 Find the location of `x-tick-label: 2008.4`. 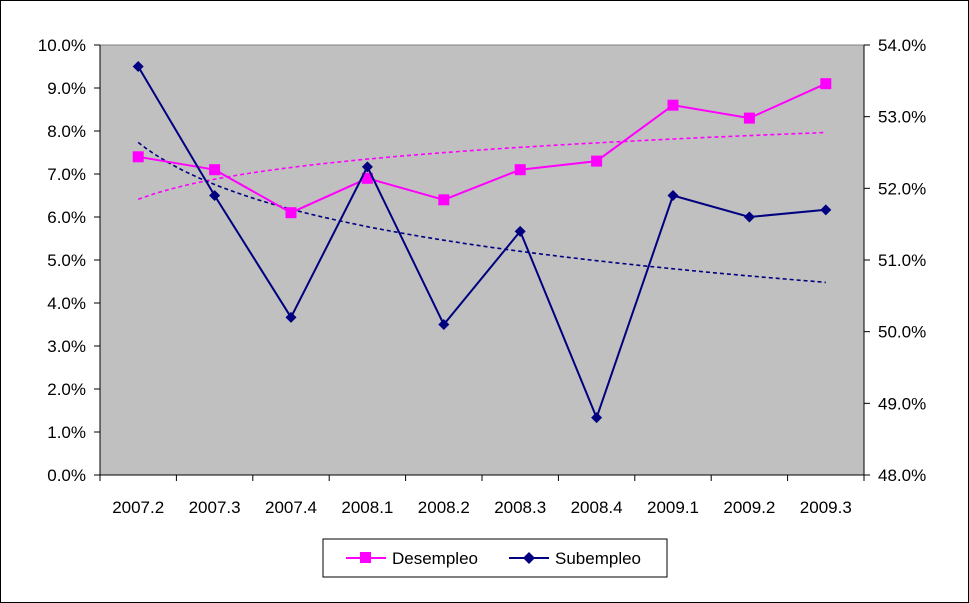

x-tick-label: 2008.4 is located at coordinates (597, 507).